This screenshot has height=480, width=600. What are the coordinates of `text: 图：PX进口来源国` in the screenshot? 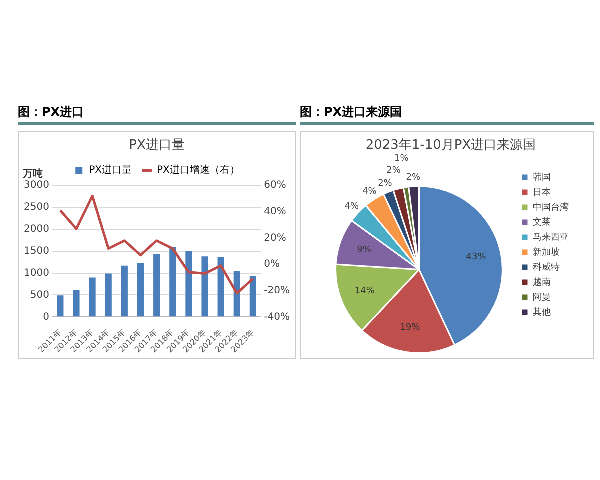 It's located at (447, 114).